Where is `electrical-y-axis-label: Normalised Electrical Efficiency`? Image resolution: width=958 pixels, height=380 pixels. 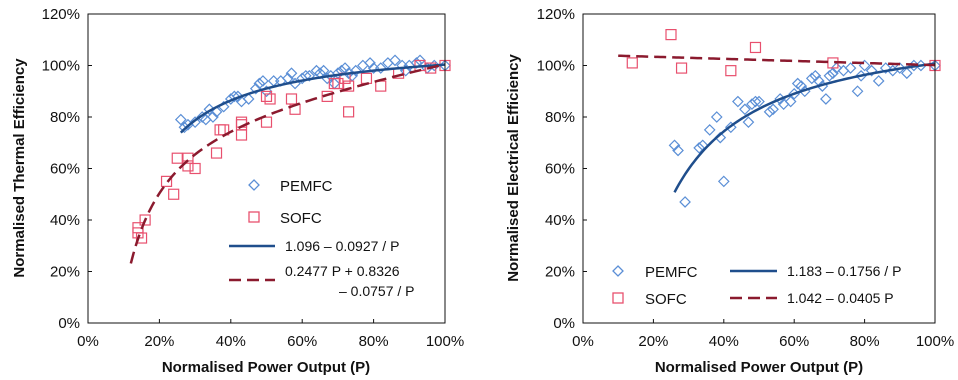 electrical-y-axis-label: Normalised Electrical Efficiency is located at coordinates (513, 168).